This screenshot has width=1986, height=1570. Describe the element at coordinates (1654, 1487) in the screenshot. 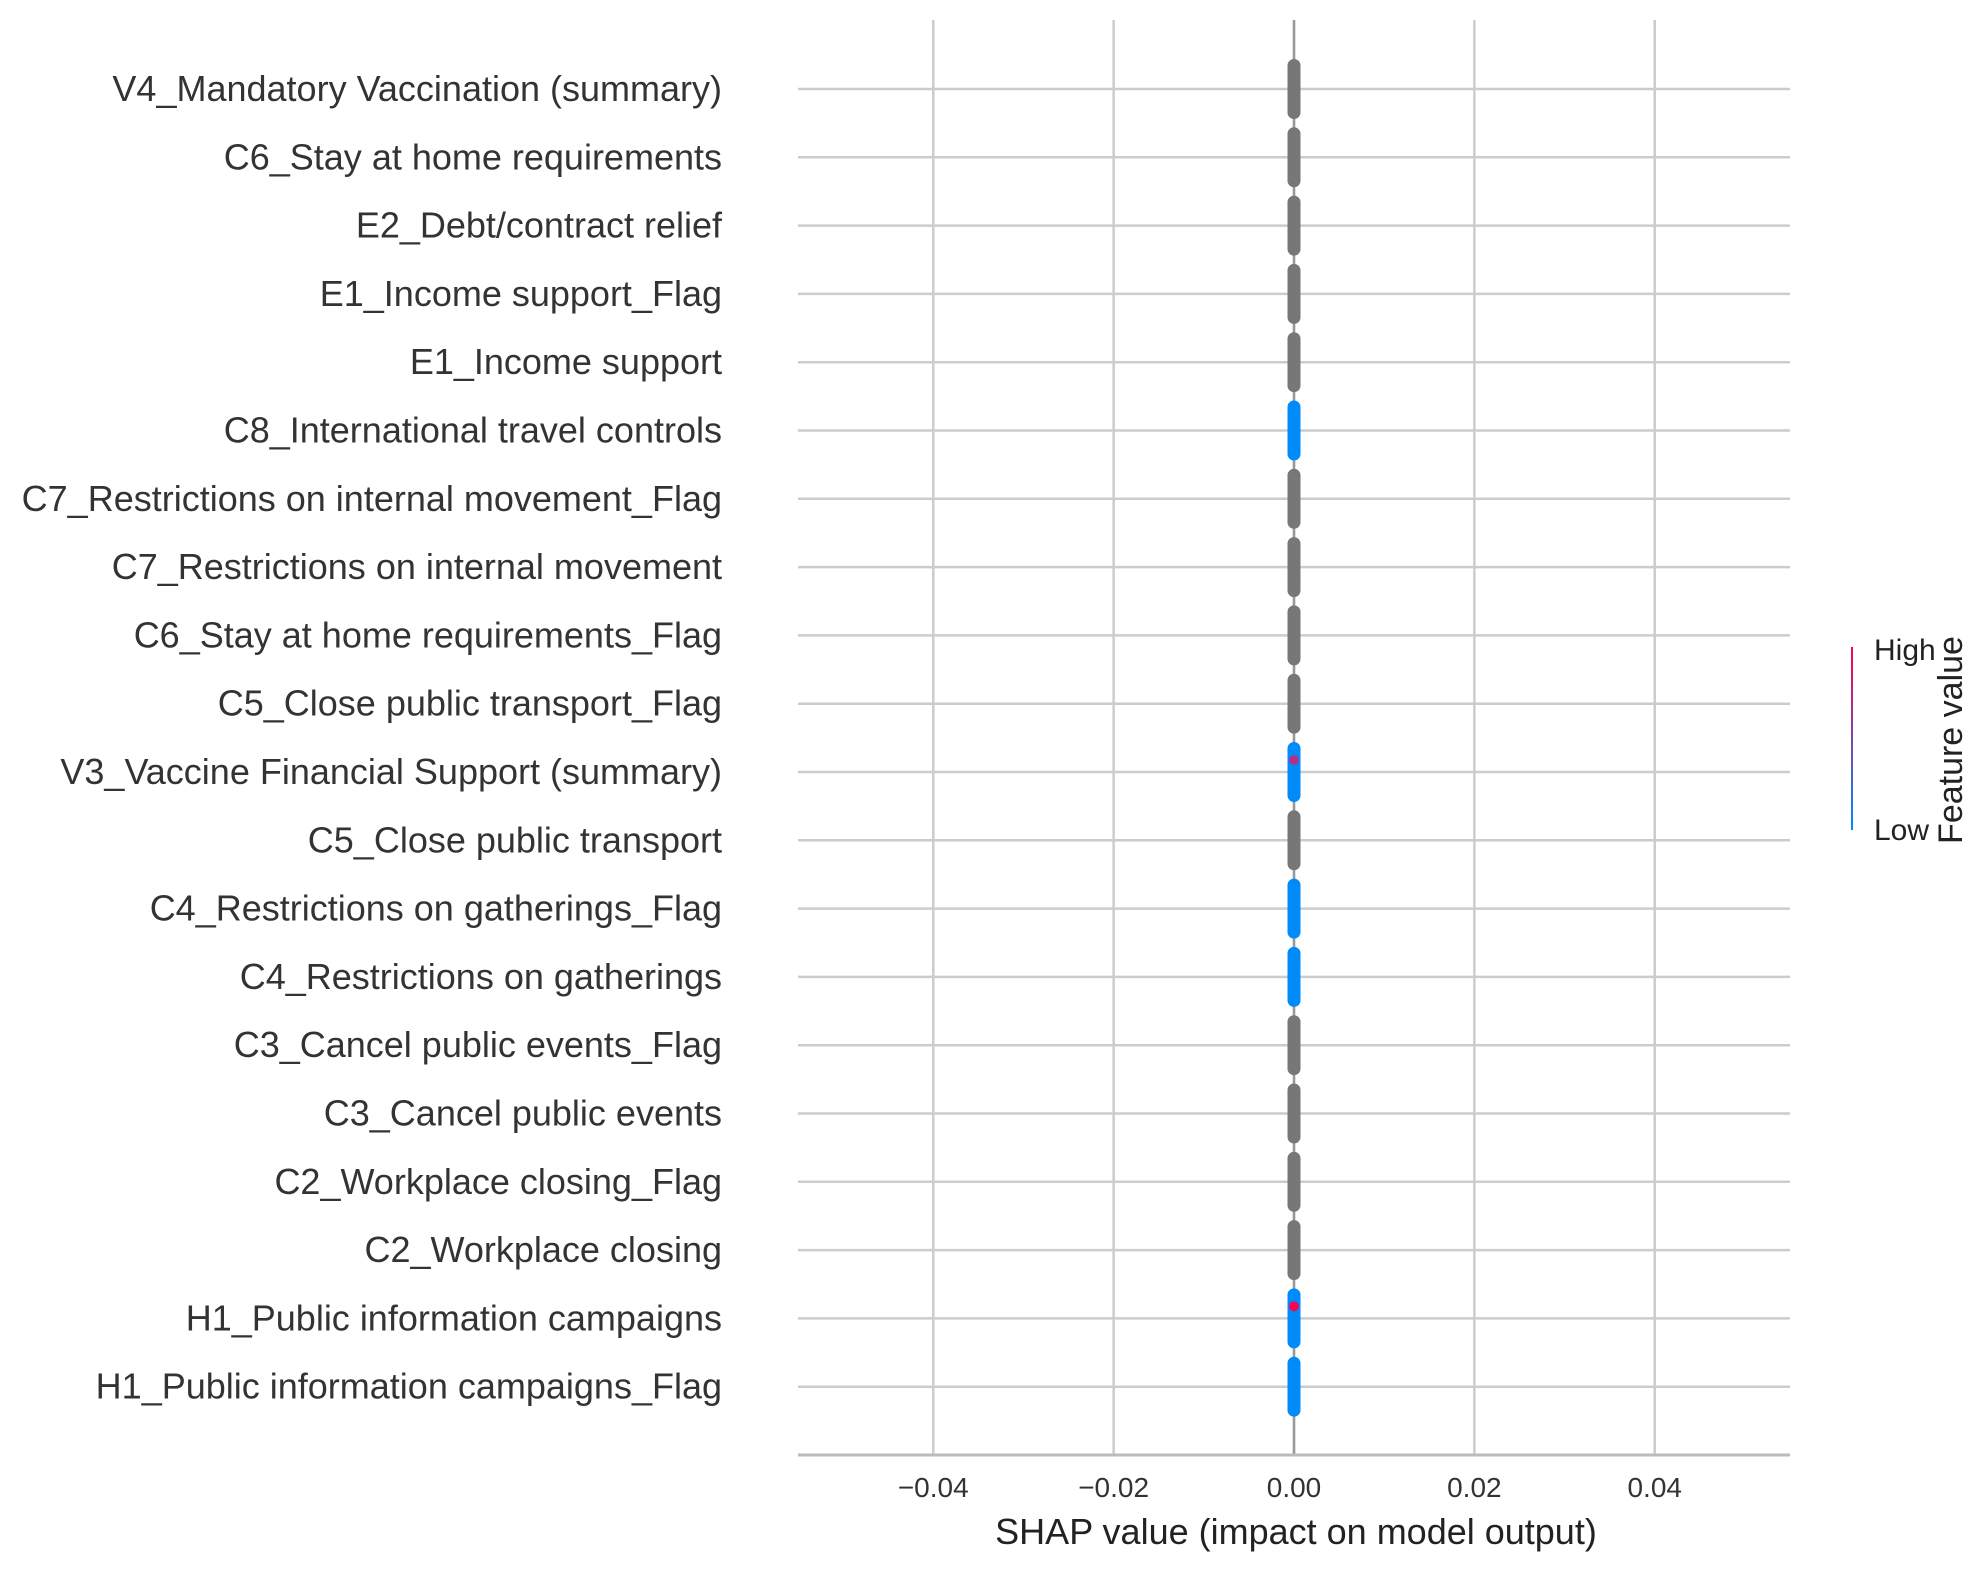

I see `x-tick-label: 0.04` at that location.